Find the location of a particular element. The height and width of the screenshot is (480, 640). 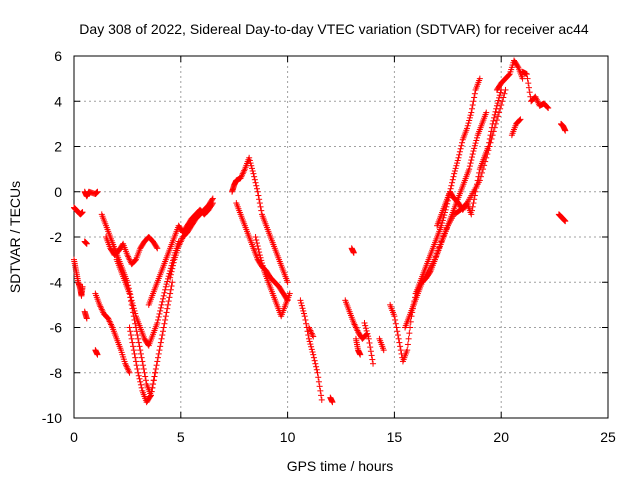

x-tick-label: 25 is located at coordinates (608, 437).